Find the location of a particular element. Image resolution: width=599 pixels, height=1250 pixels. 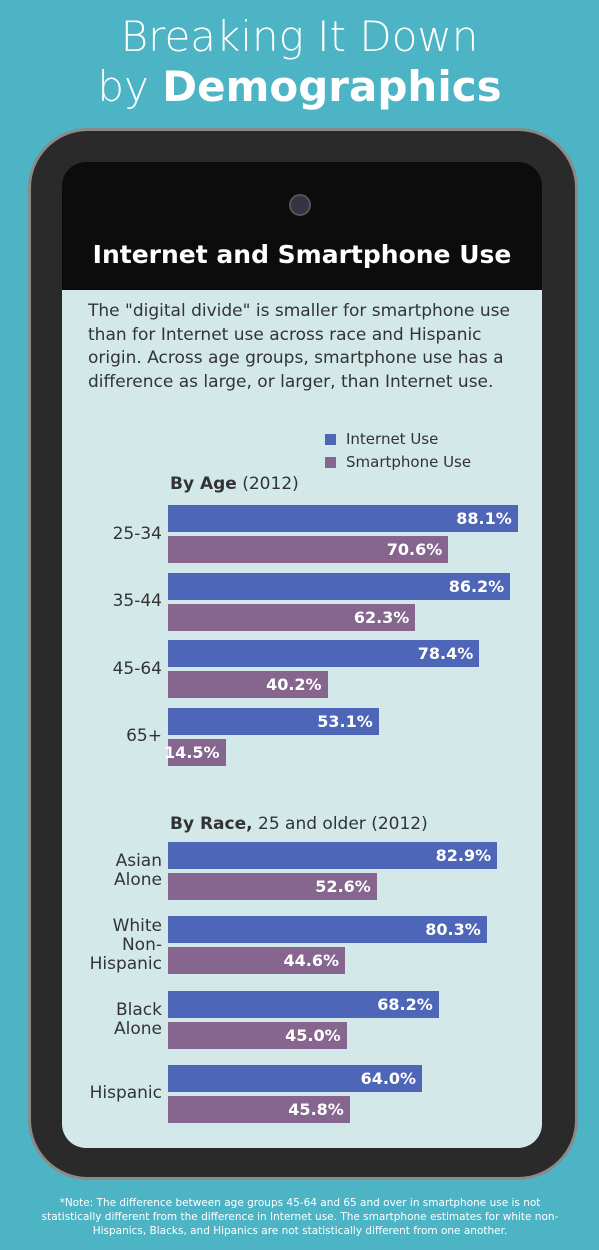

header-bold: Demographics is located at coordinates (332, 86).